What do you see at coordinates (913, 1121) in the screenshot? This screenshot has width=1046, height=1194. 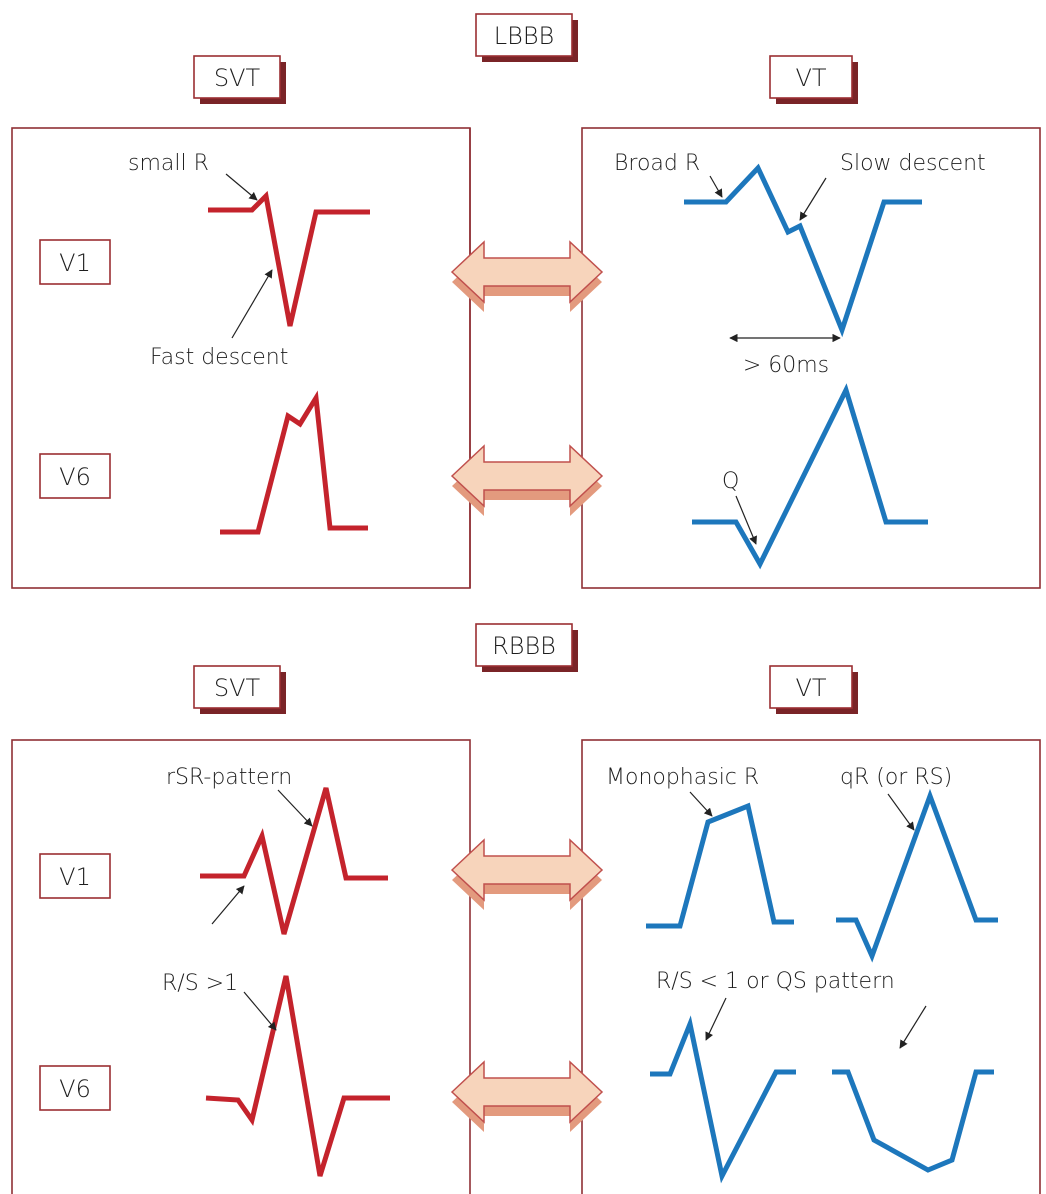 I see `rbbb-vt-v6-qs-trace` at bounding box center [913, 1121].